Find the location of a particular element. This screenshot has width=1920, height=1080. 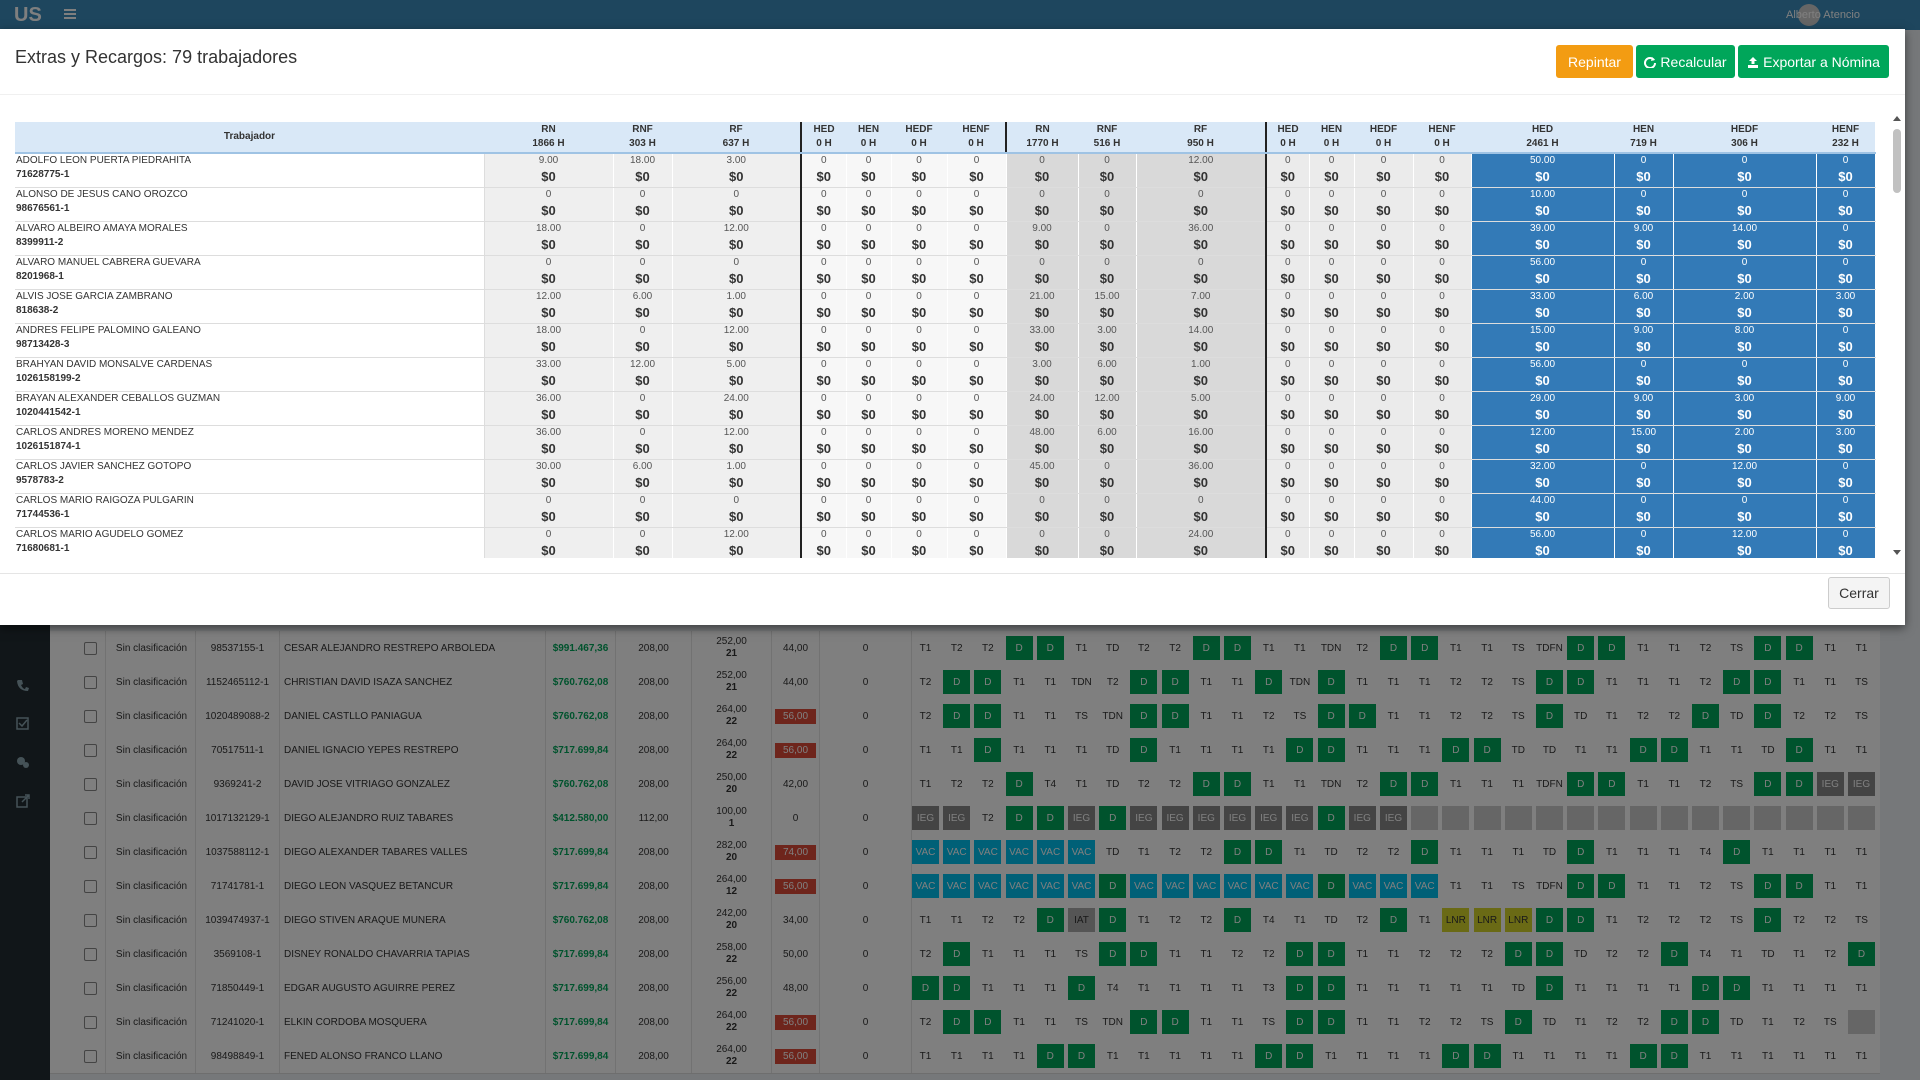

value-cell: 29.00 $0 is located at coordinates (1543, 408).